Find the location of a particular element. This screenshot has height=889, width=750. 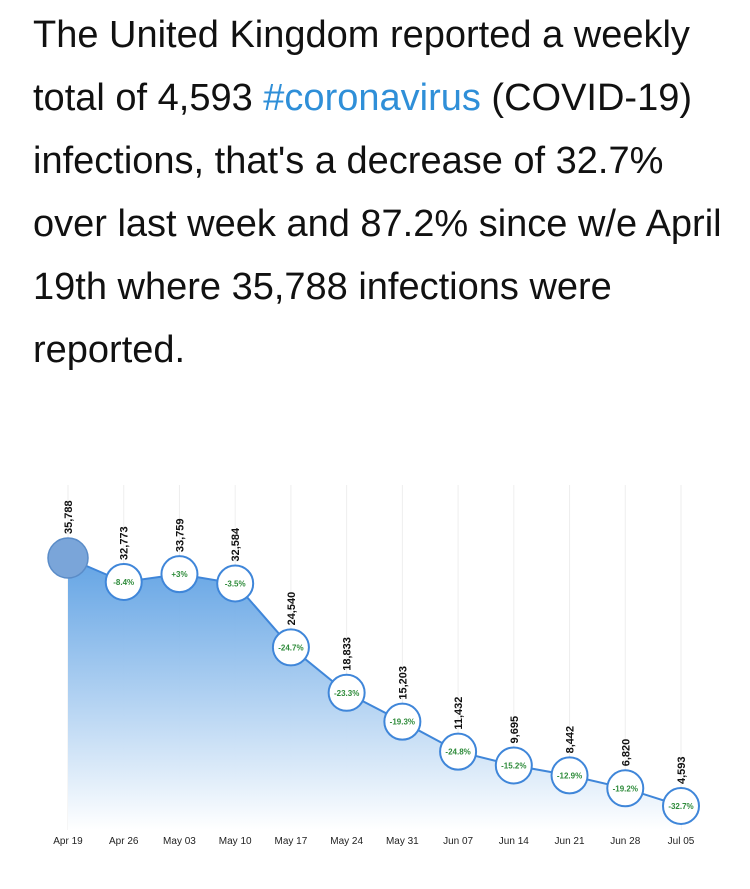

value-label: 6,820 is located at coordinates (626, 753).